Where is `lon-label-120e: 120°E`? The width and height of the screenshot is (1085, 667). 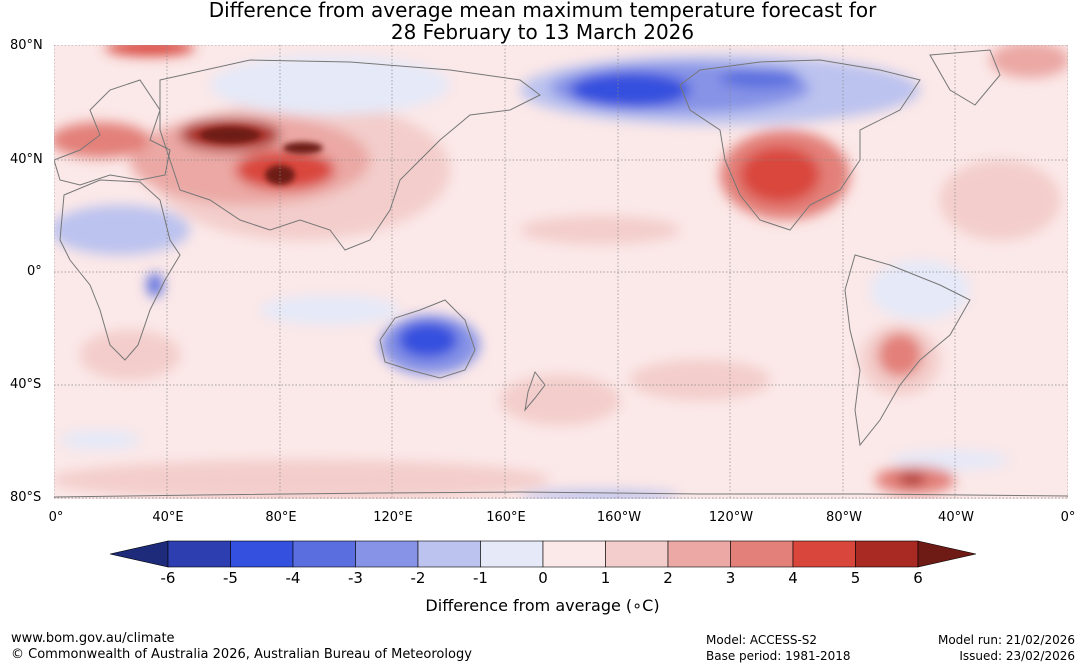 lon-label-120e: 120°E is located at coordinates (393, 517).